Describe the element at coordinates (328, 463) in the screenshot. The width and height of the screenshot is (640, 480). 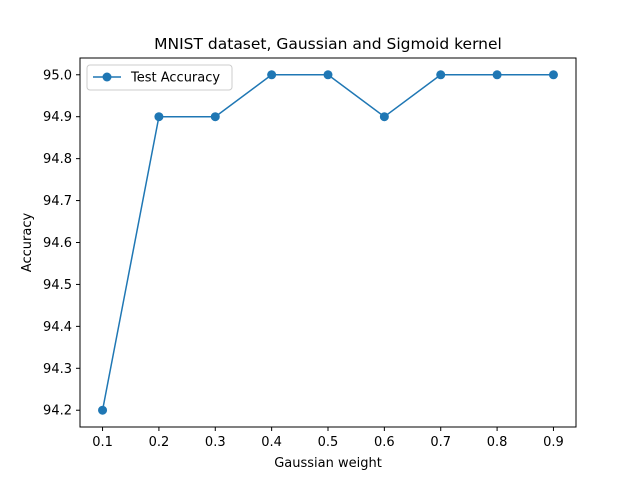
I see `x-axis-label: Gaussian weight` at that location.